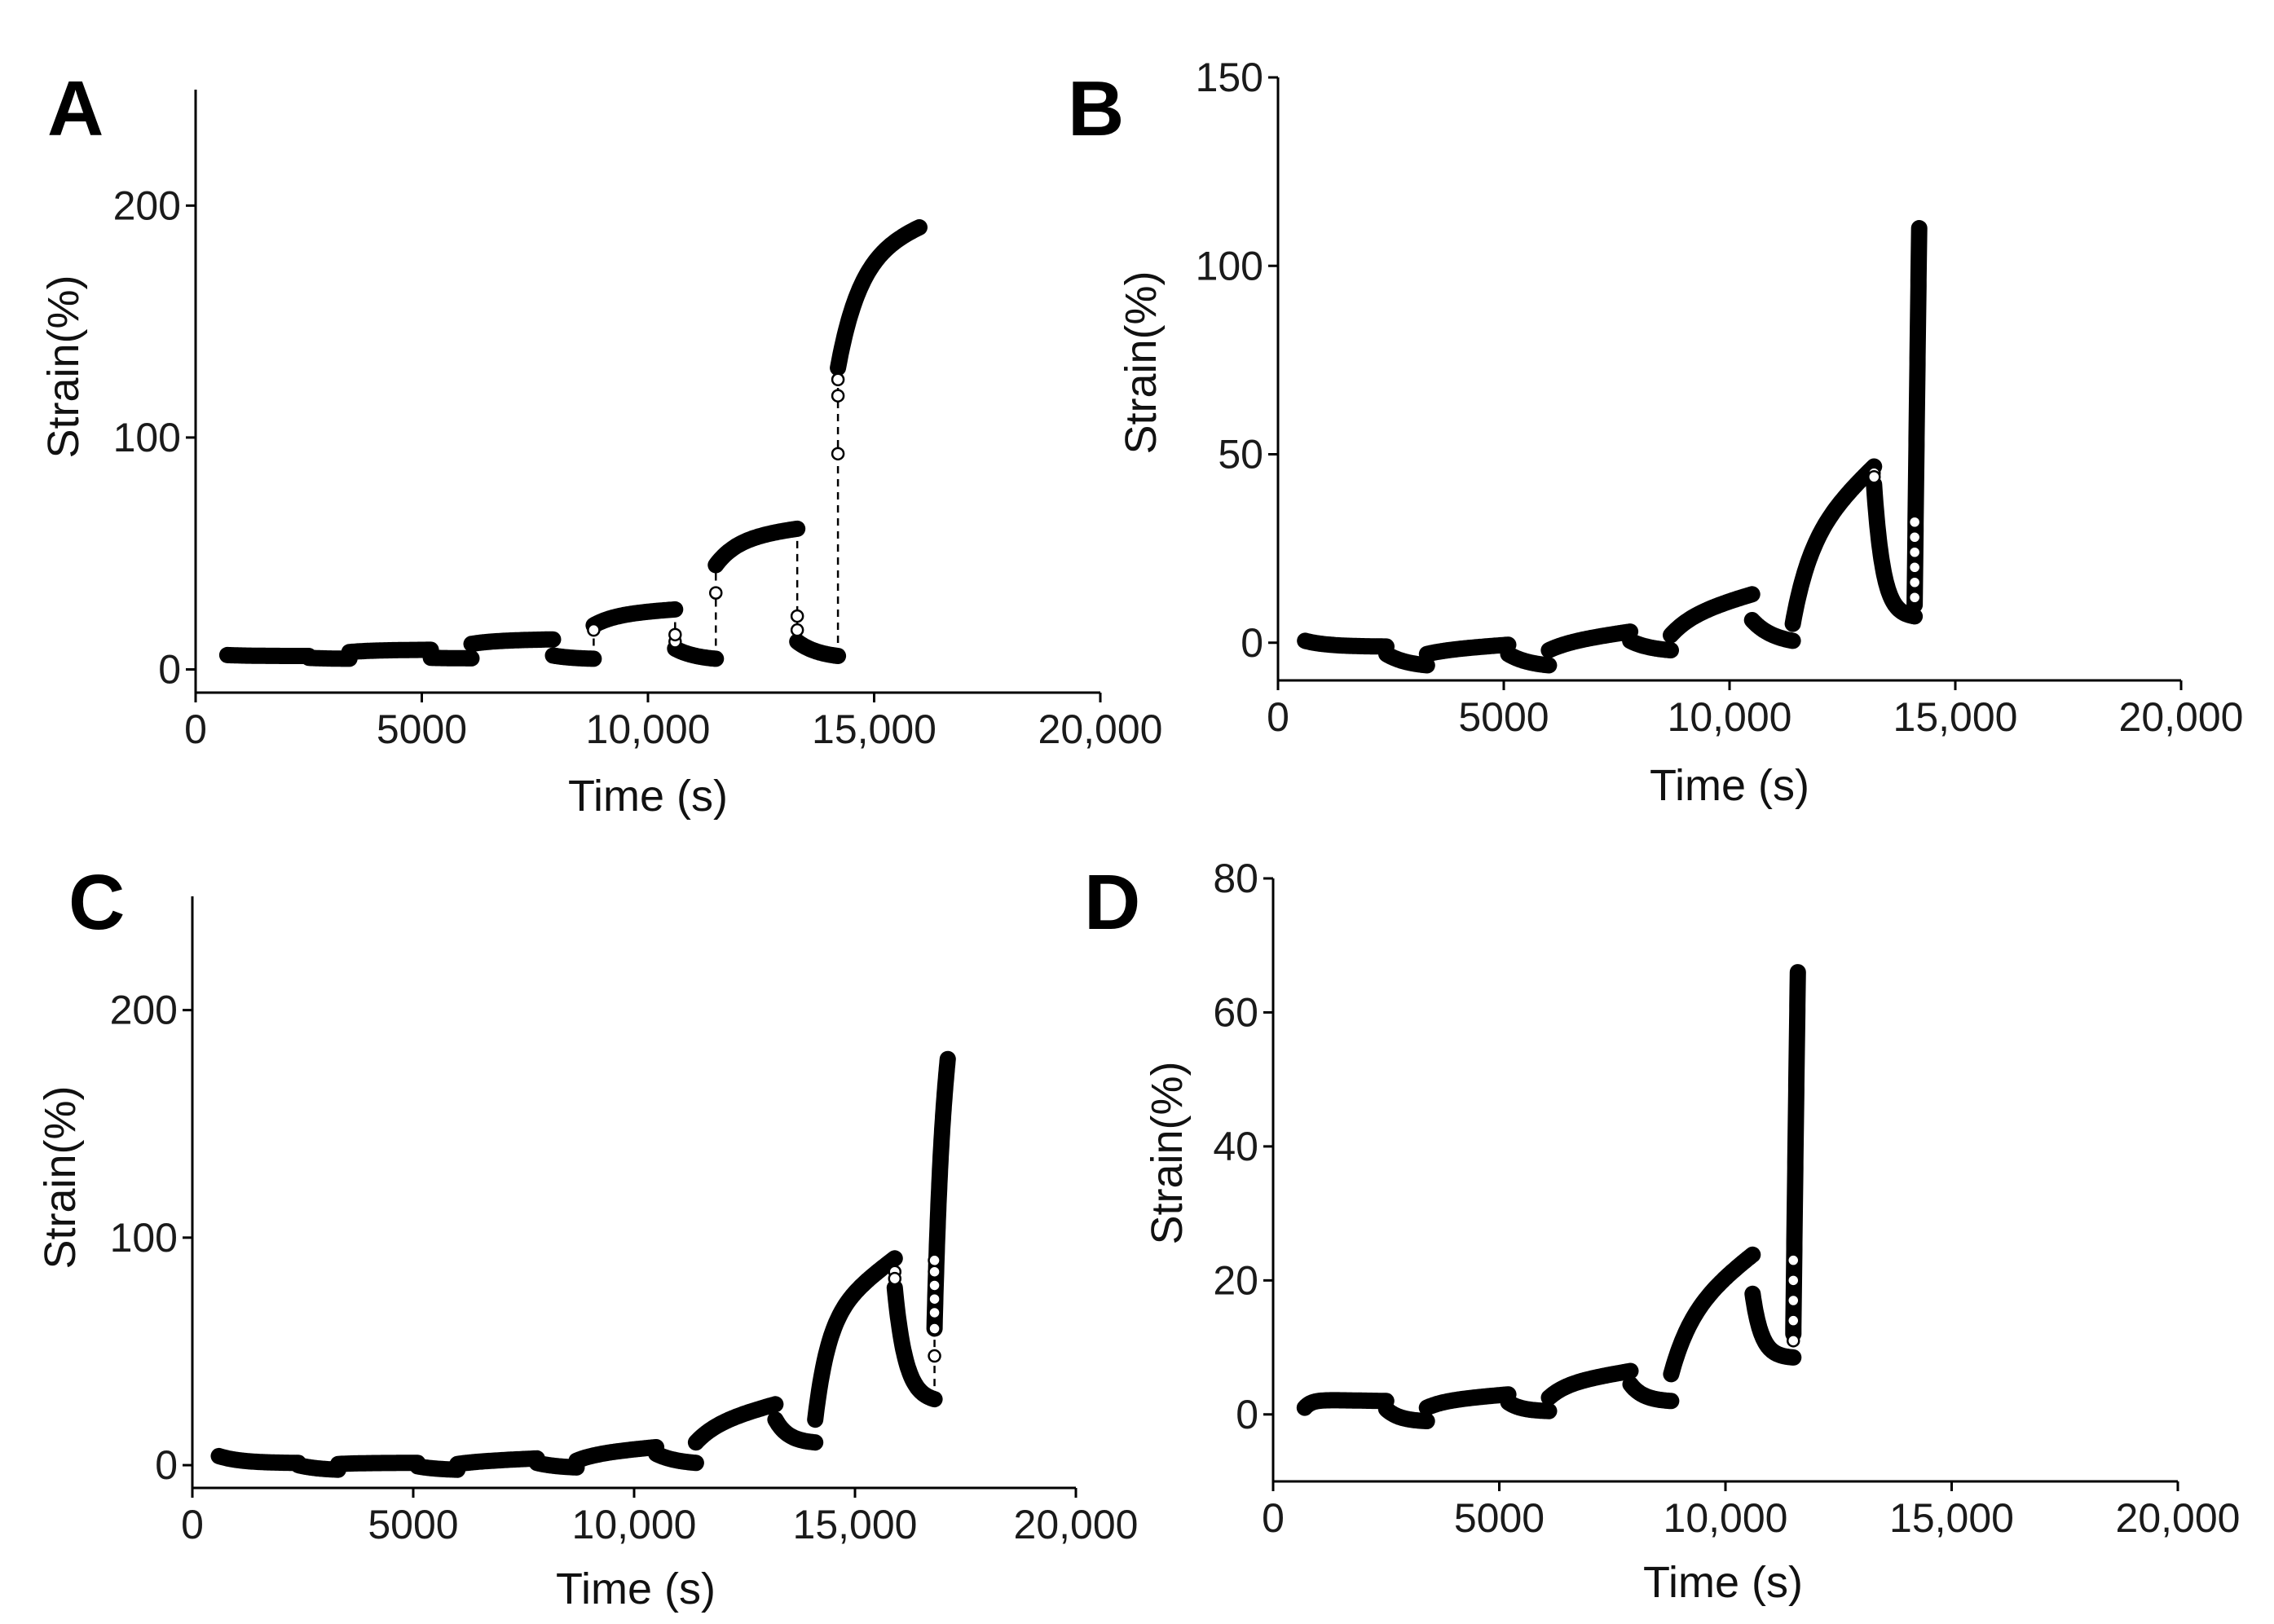 This screenshot has width=2274, height=1624. Describe the element at coordinates (2178, 1518) in the screenshot. I see `panel-d-x-tick-label: 20,000` at that location.